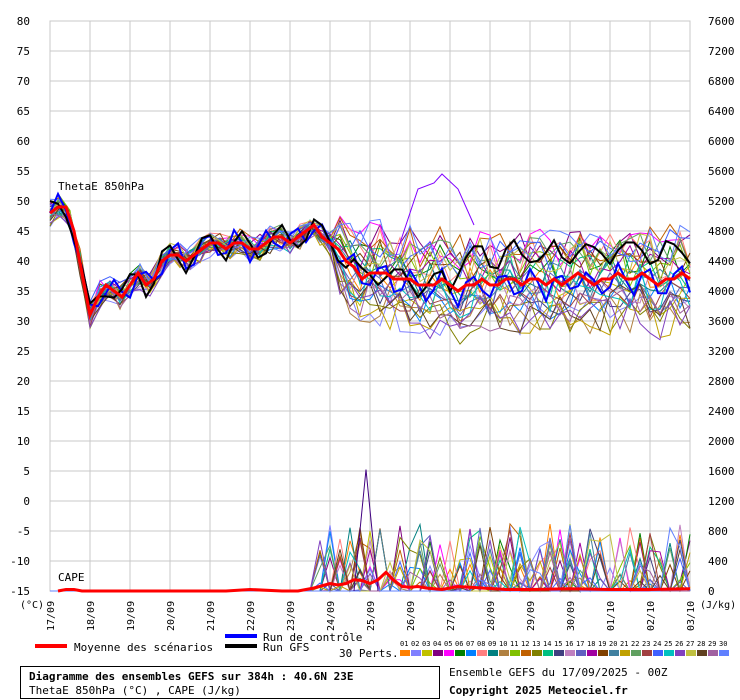 Image resolution: width=740 pixels, height=700 pixels. Describe the element at coordinates (23, 171) in the screenshot. I see `left-tick-label: 55` at that location.